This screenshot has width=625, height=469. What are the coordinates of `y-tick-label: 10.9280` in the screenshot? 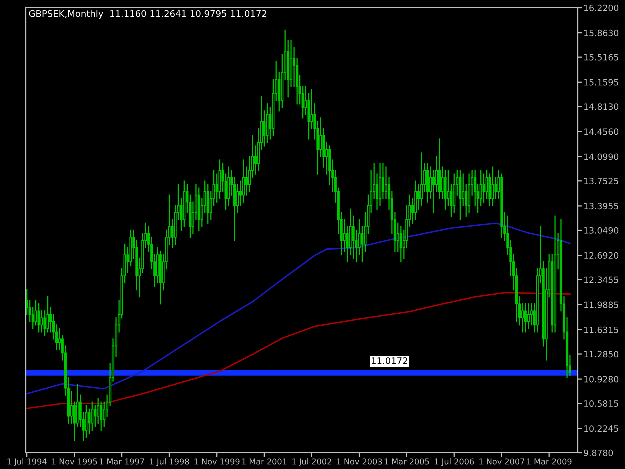 It's located at (601, 379).